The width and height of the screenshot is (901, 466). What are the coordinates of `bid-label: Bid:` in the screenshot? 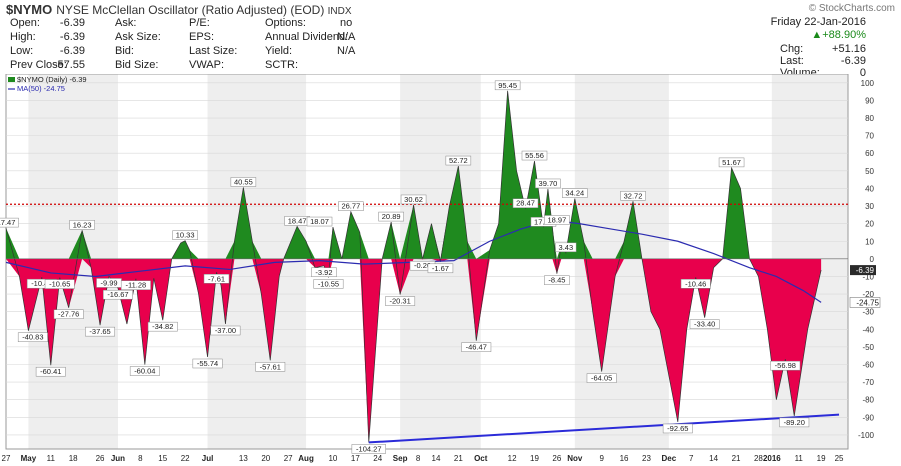 It's located at (124, 51).